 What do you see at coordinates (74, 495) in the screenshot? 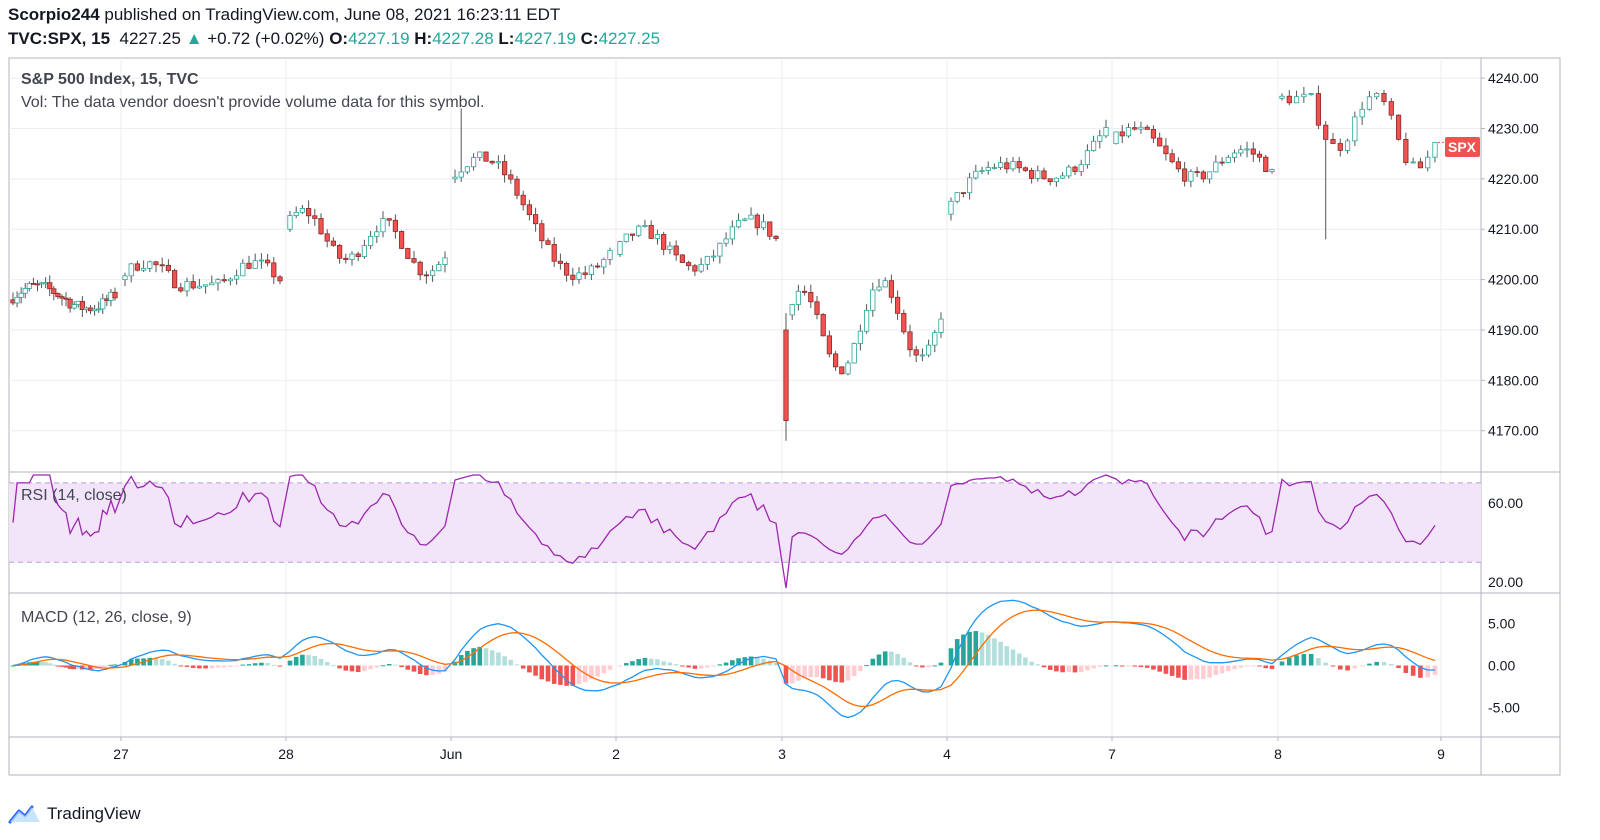
I see `rsi-pane-title: RSI (14, close)` at bounding box center [74, 495].